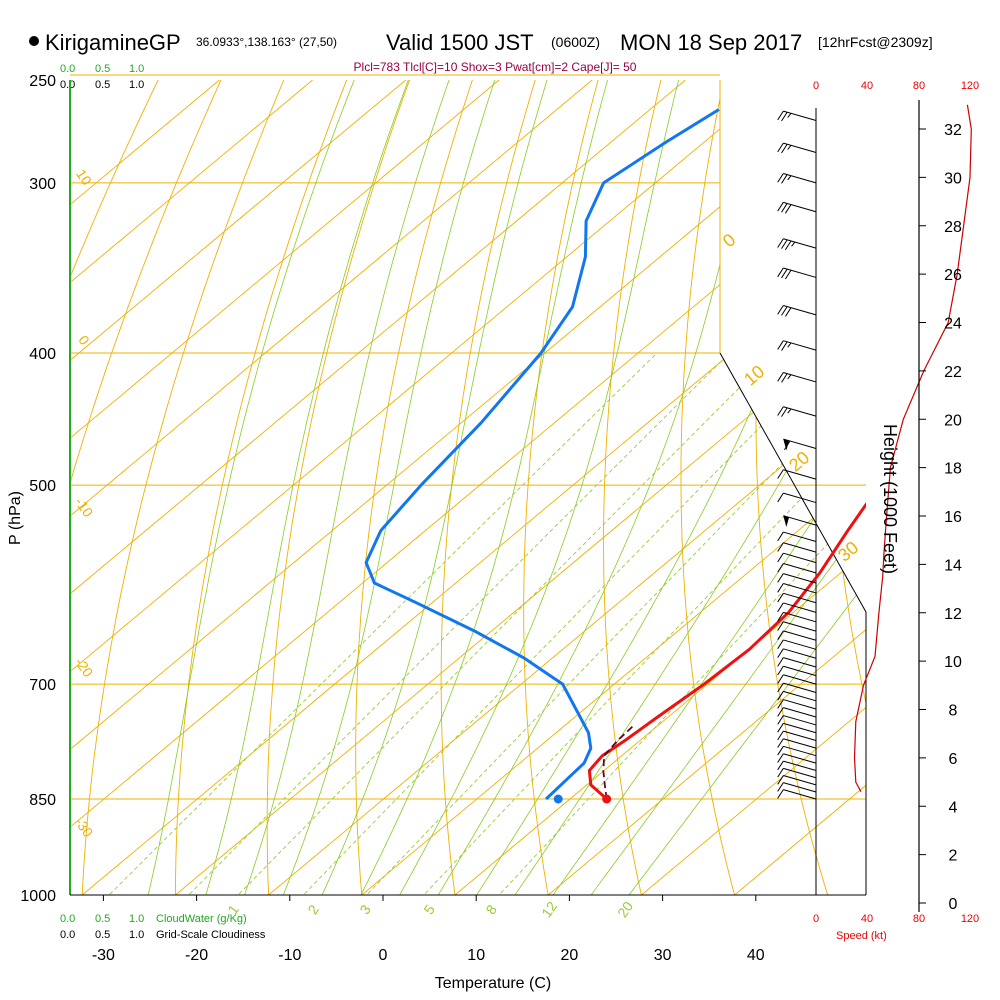 The image size is (1000, 1000). What do you see at coordinates (953, 517) in the screenshot?
I see `height-tick-16: 16` at bounding box center [953, 517].